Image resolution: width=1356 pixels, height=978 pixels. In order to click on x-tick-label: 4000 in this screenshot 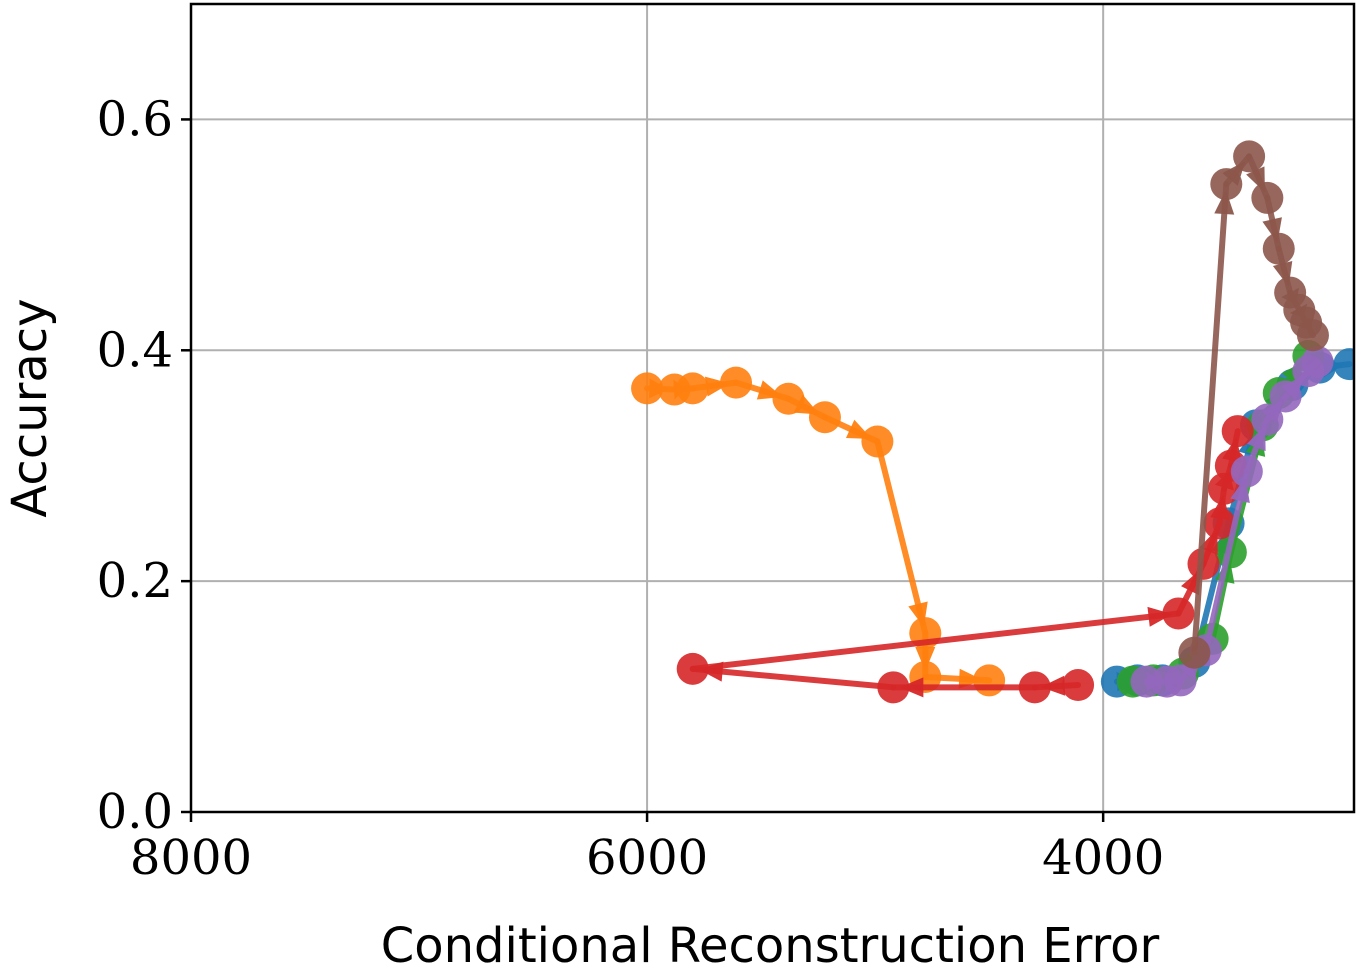, I will do `click(1103, 858)`.